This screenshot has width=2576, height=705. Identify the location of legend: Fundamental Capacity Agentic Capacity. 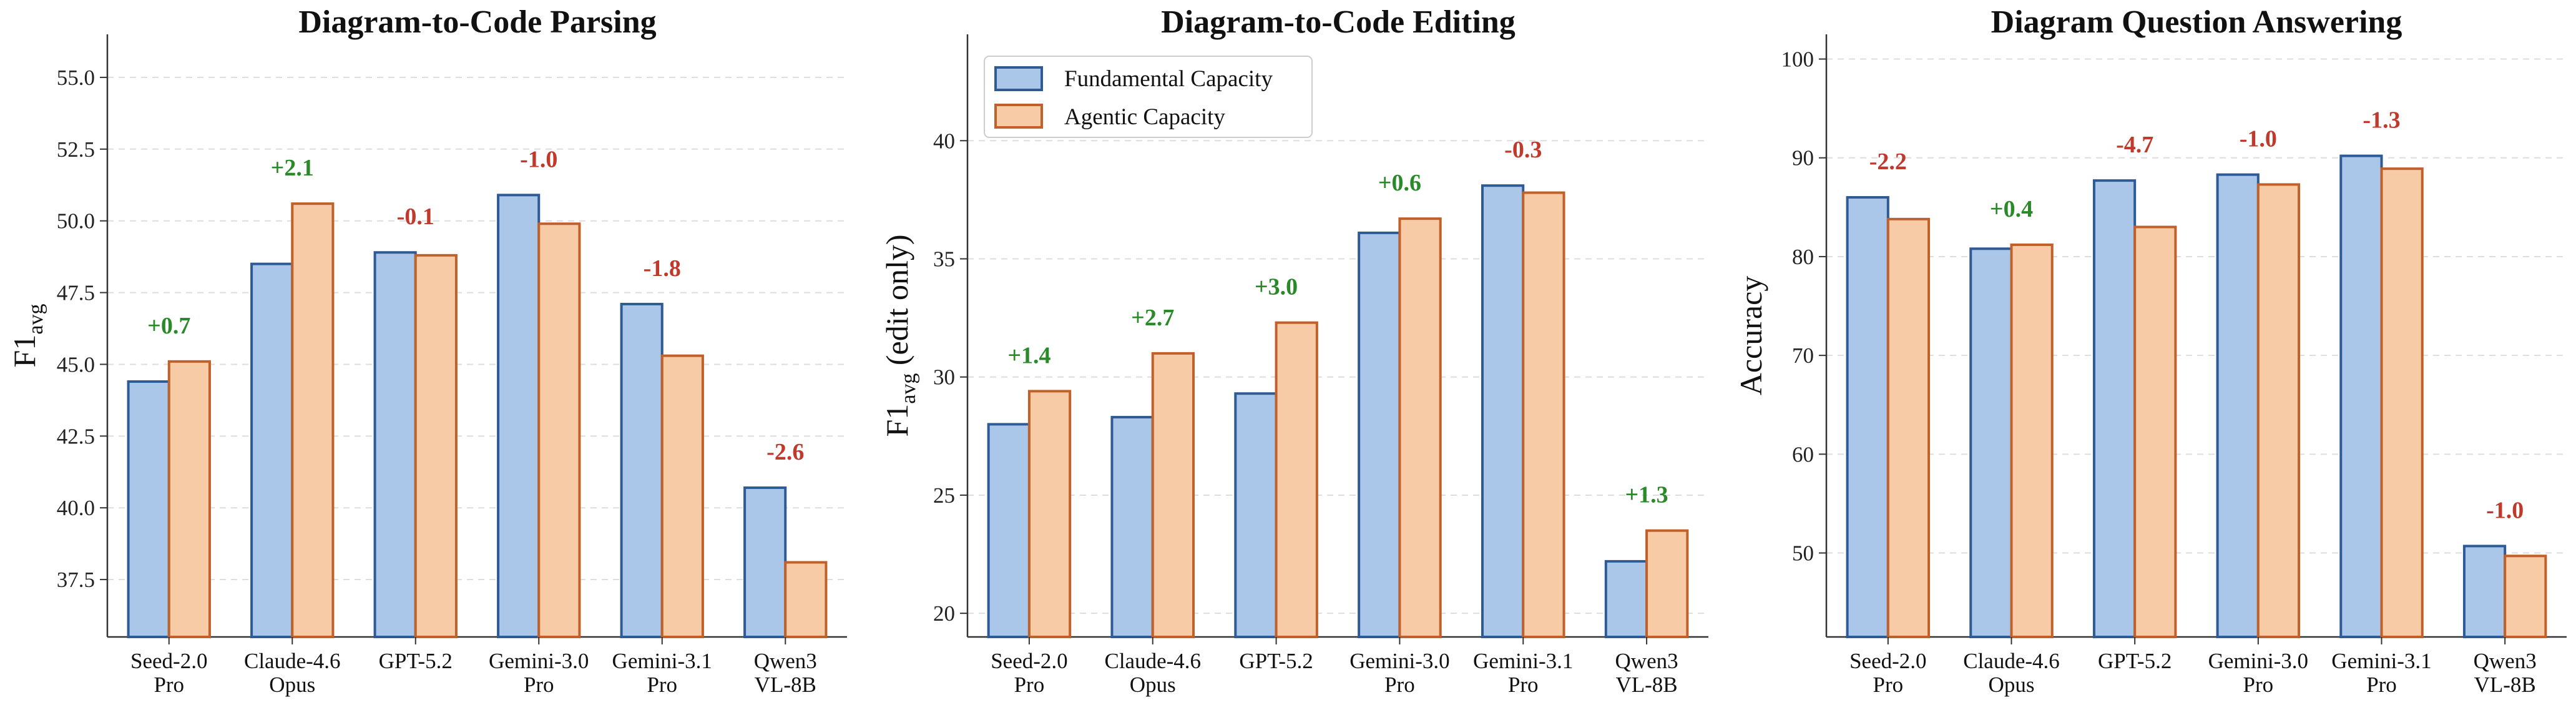
(1148, 97).